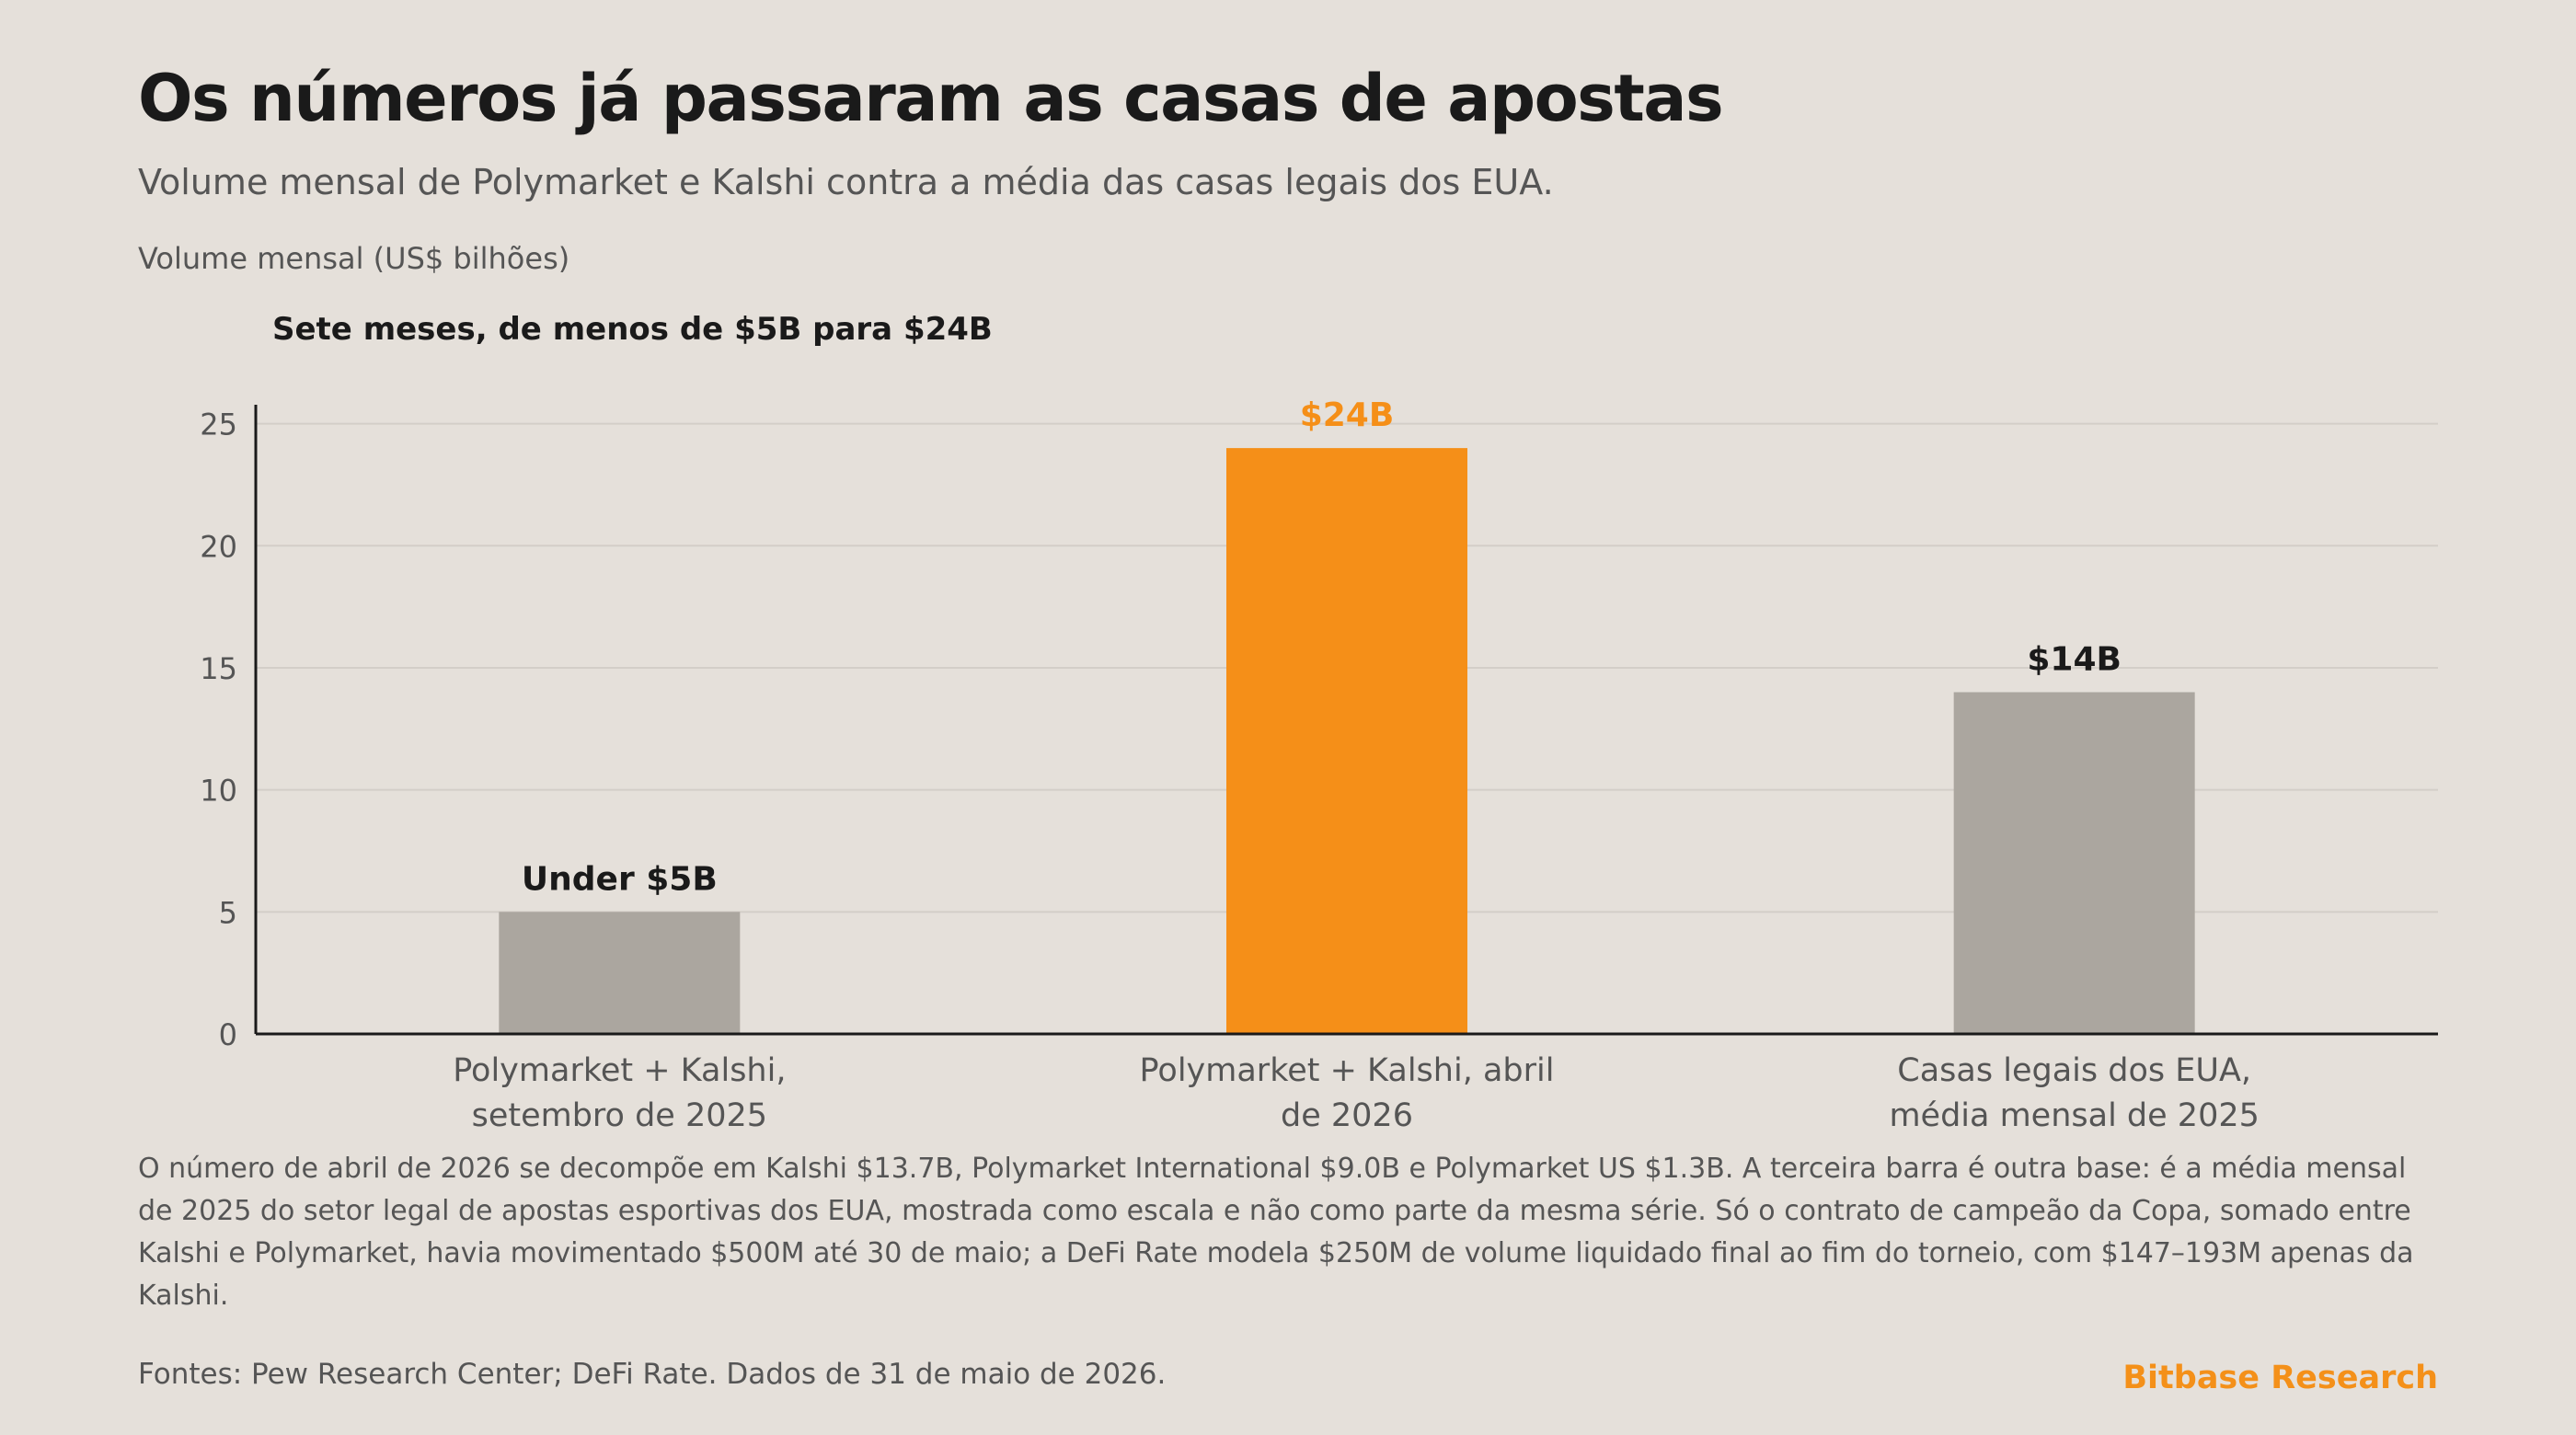 Image resolution: width=2576 pixels, height=1435 pixels. Describe the element at coordinates (228, 912) in the screenshot. I see `y-tick-label: 5` at that location.